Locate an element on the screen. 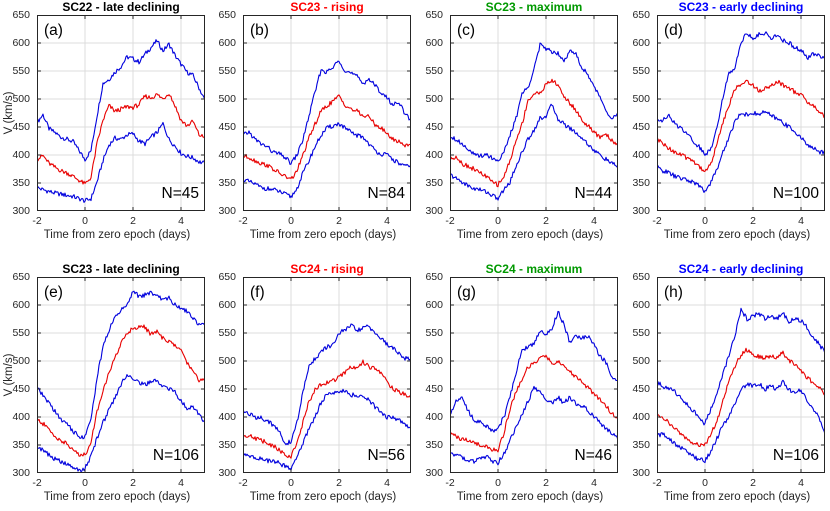 This screenshot has width=830, height=511. event-count-label: N=56 is located at coordinates (386, 455).